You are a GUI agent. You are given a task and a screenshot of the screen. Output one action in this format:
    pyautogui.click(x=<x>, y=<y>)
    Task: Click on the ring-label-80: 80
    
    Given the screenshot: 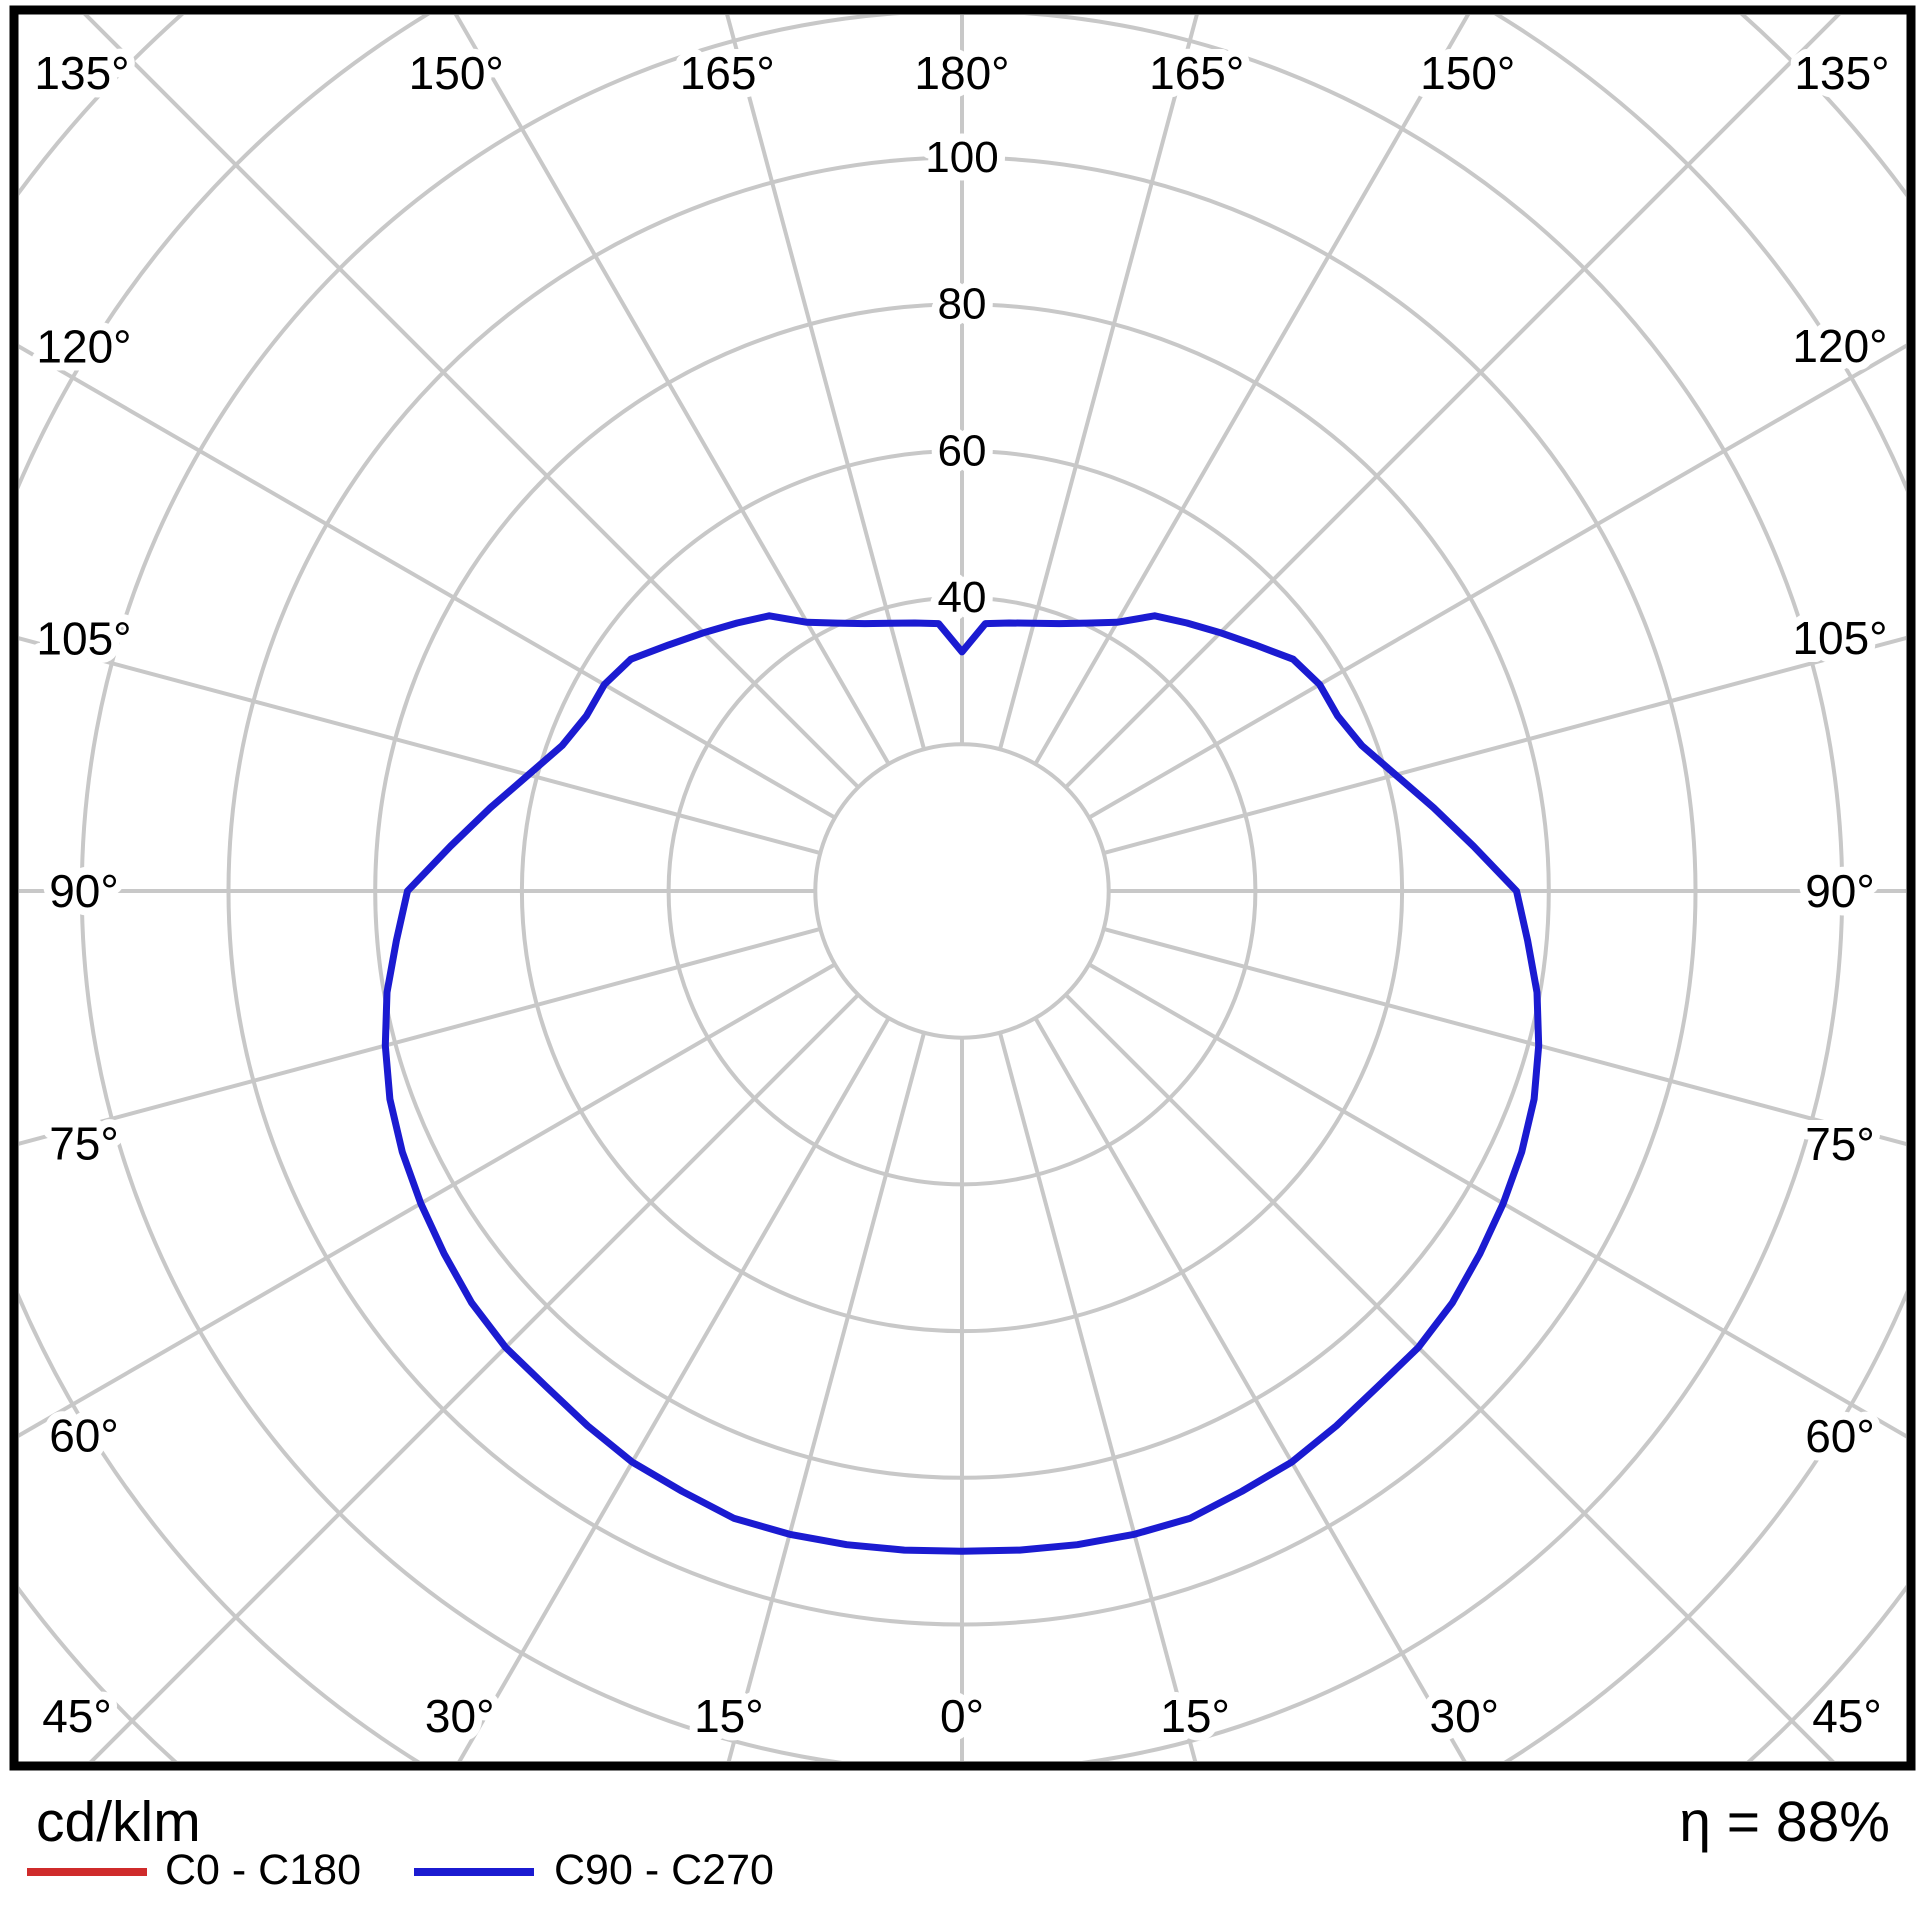 What is the action you would take?
    pyautogui.click(x=962, y=304)
    